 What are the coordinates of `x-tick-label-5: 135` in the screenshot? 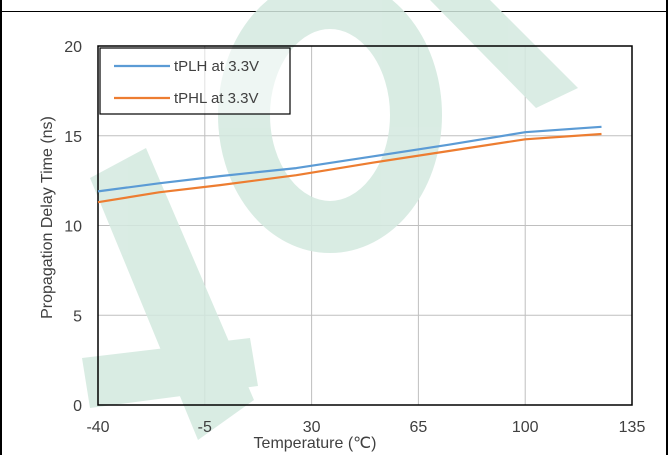 It's located at (632, 427).